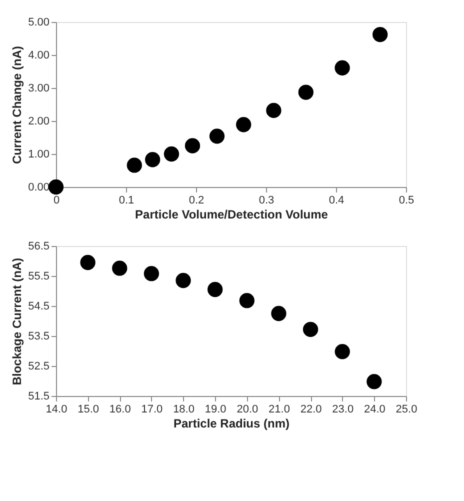 This screenshot has width=464, height=501. I want to click on x-tick-label: 0.1, so click(126, 200).